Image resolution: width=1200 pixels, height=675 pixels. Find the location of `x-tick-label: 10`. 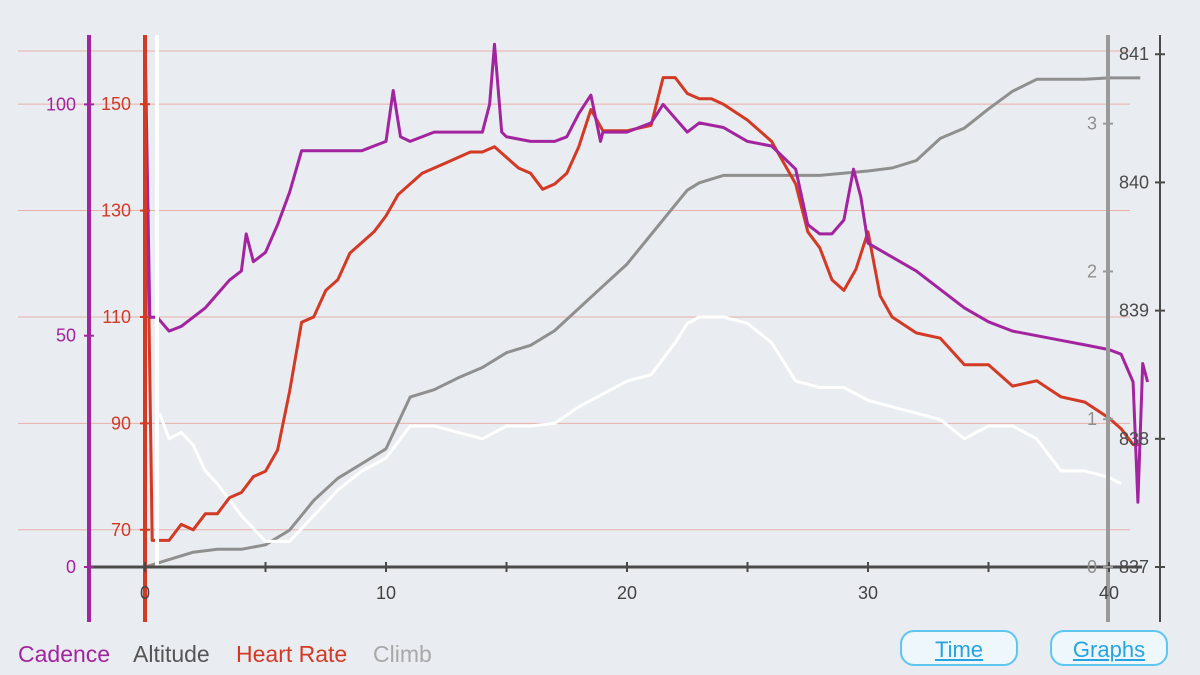

x-tick-label: 10 is located at coordinates (386, 593).